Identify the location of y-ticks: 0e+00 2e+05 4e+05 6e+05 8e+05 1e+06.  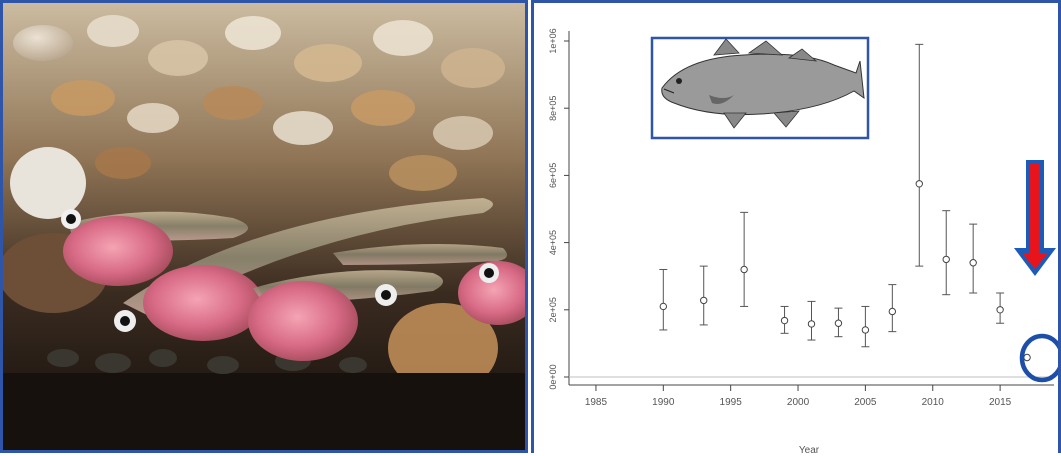
(558, 209).